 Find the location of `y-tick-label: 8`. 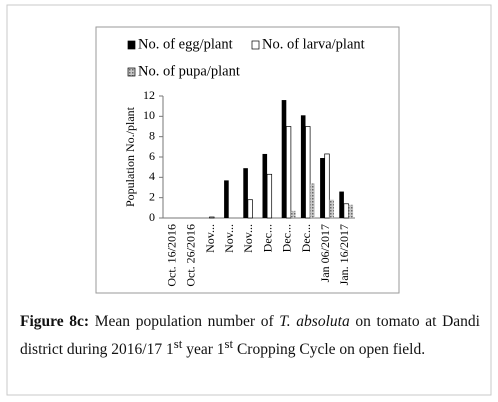

y-tick-label: 8 is located at coordinates (152, 135).